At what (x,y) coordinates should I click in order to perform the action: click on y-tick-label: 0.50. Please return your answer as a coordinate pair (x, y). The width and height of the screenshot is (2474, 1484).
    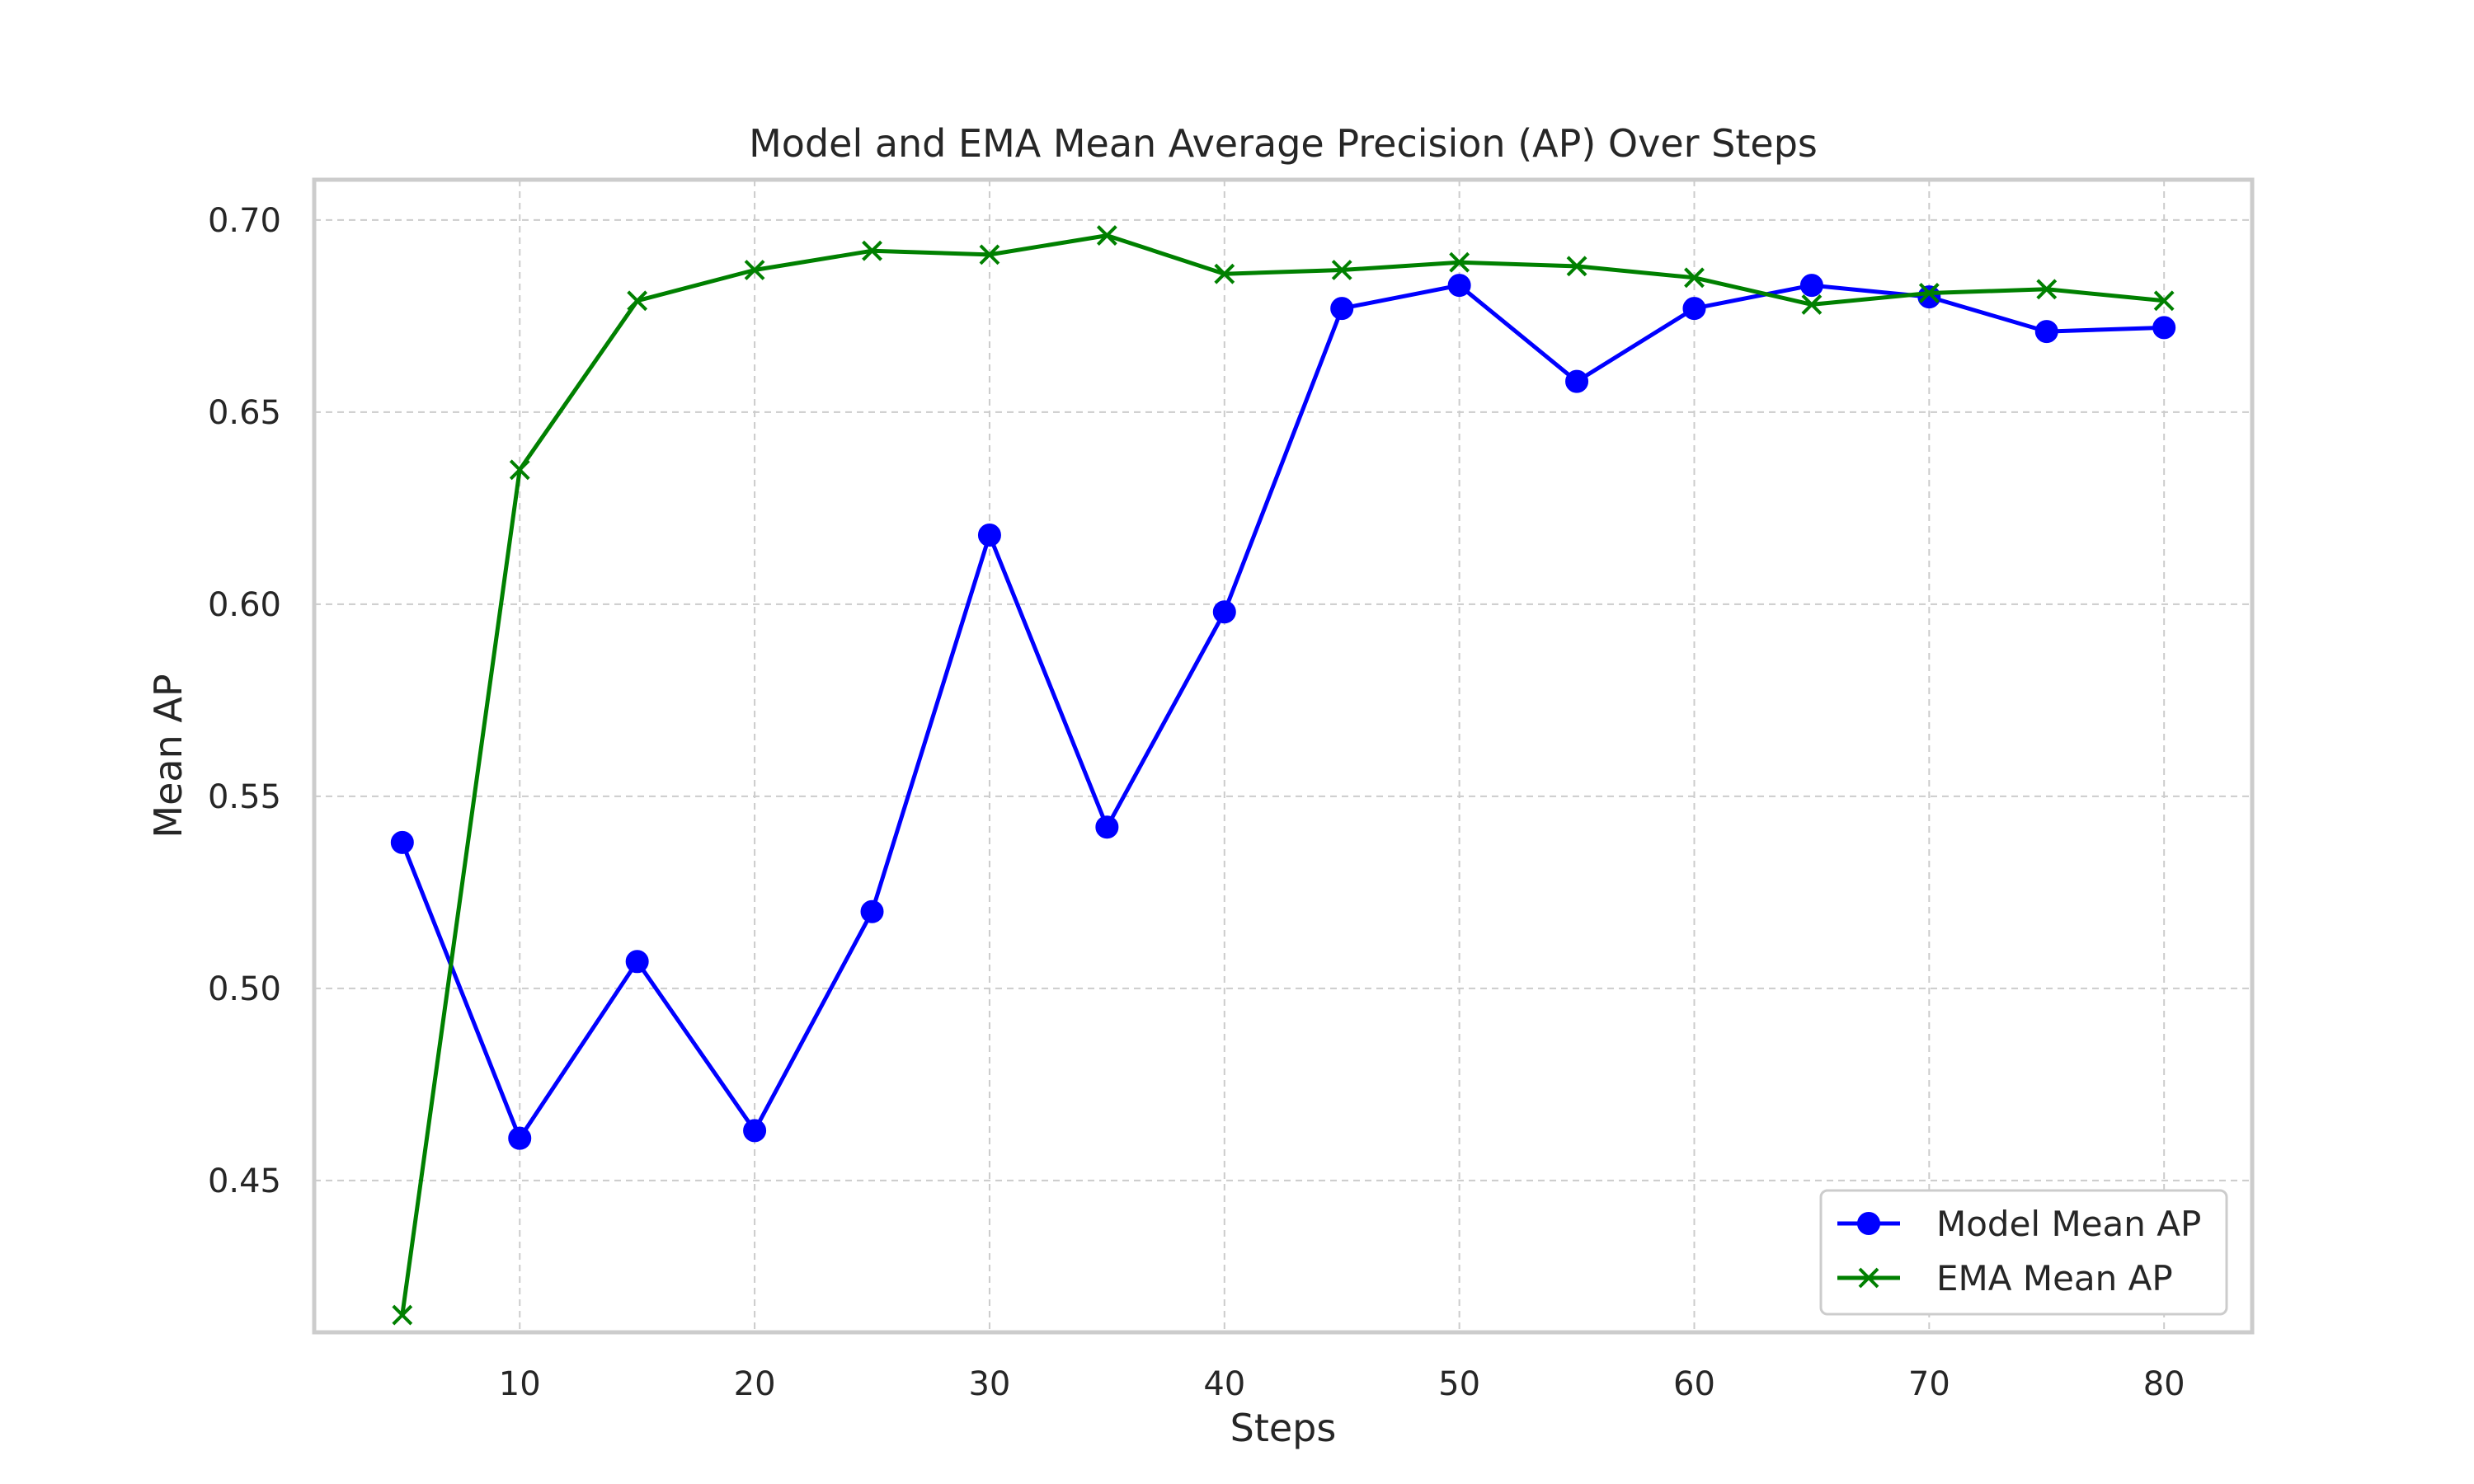
    Looking at the image, I should click on (244, 989).